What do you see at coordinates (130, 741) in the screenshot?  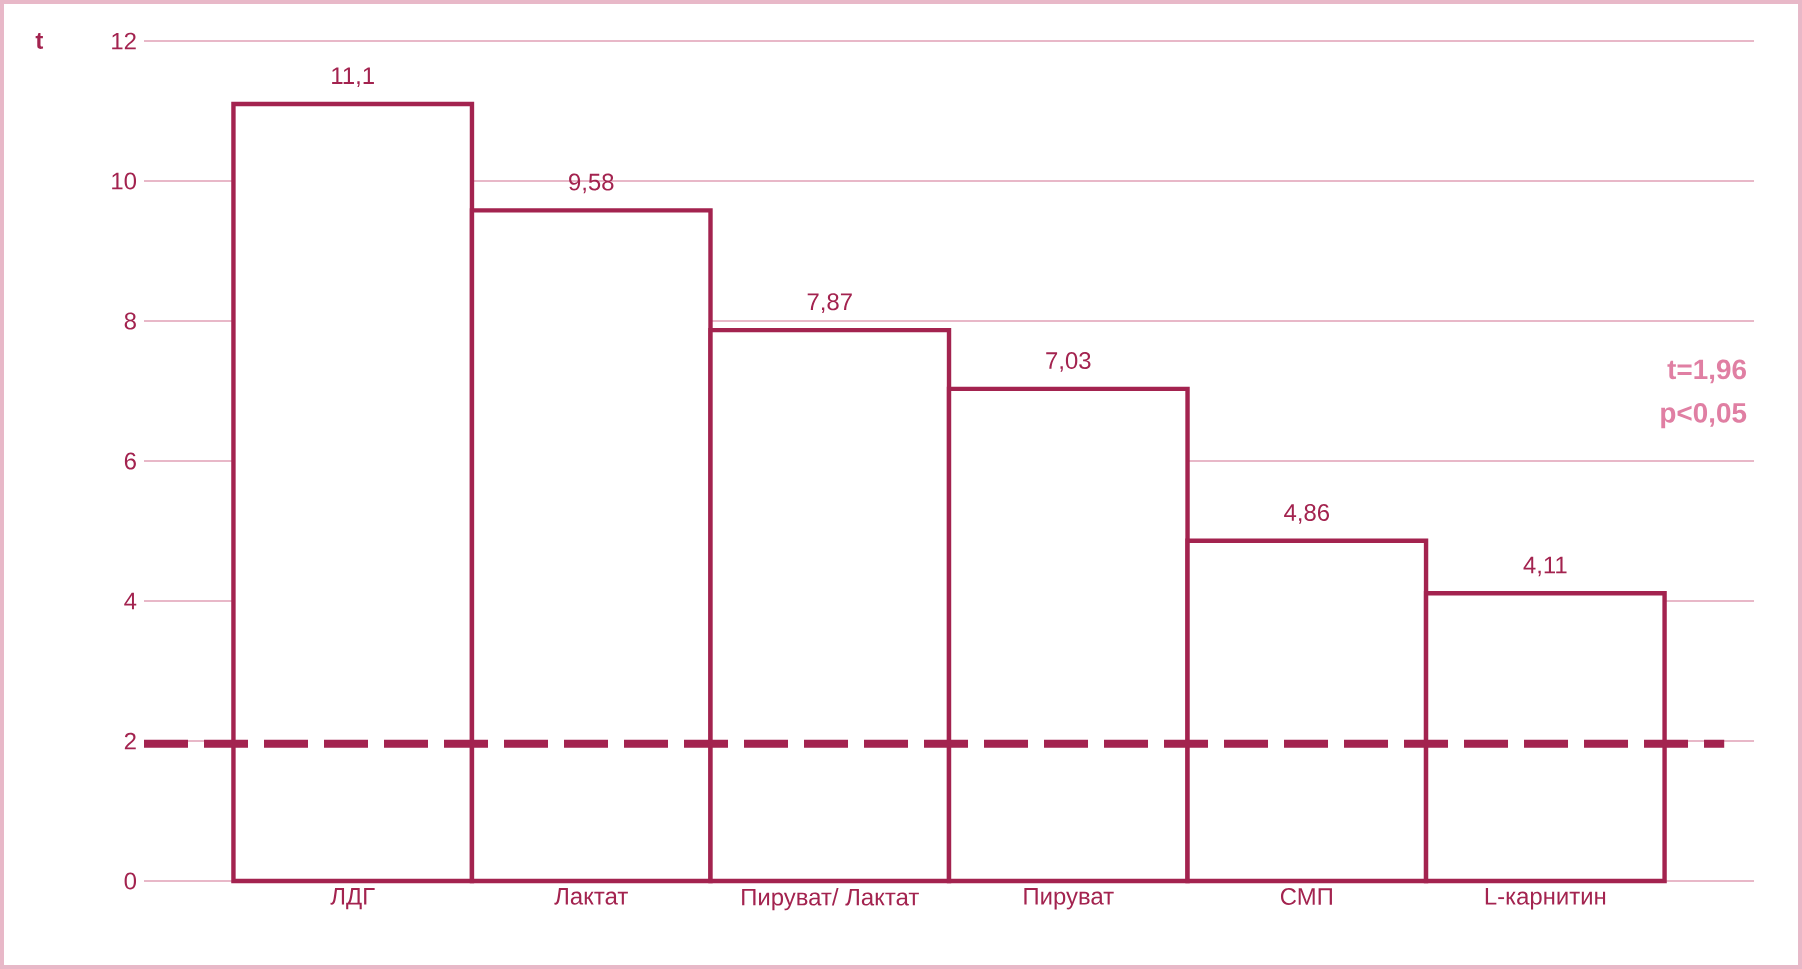 I see `y-tick-label: 2` at bounding box center [130, 741].